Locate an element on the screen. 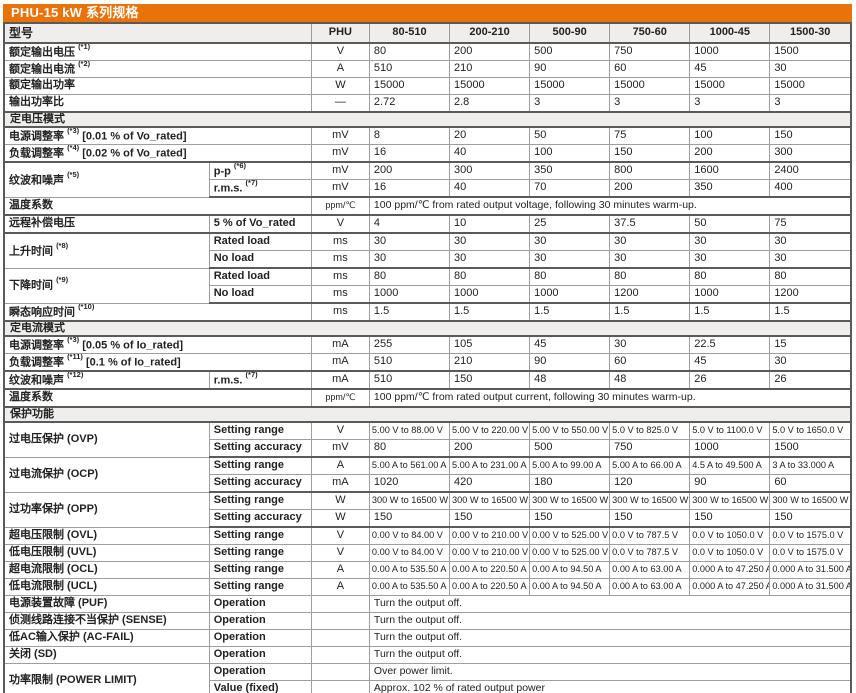  footnote-marker: (*8) is located at coordinates (62, 245).